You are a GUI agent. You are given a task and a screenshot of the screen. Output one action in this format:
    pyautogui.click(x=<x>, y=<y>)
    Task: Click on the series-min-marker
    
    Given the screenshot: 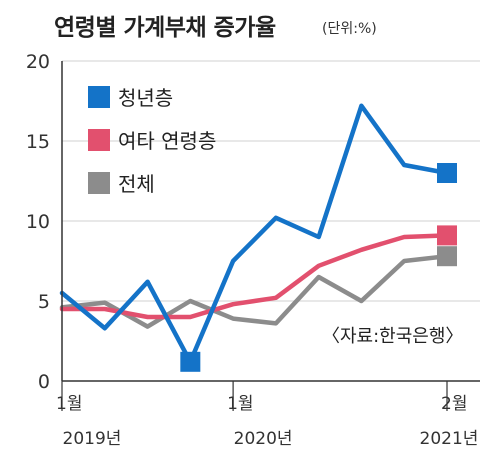 What is the action you would take?
    pyautogui.click(x=190, y=361)
    